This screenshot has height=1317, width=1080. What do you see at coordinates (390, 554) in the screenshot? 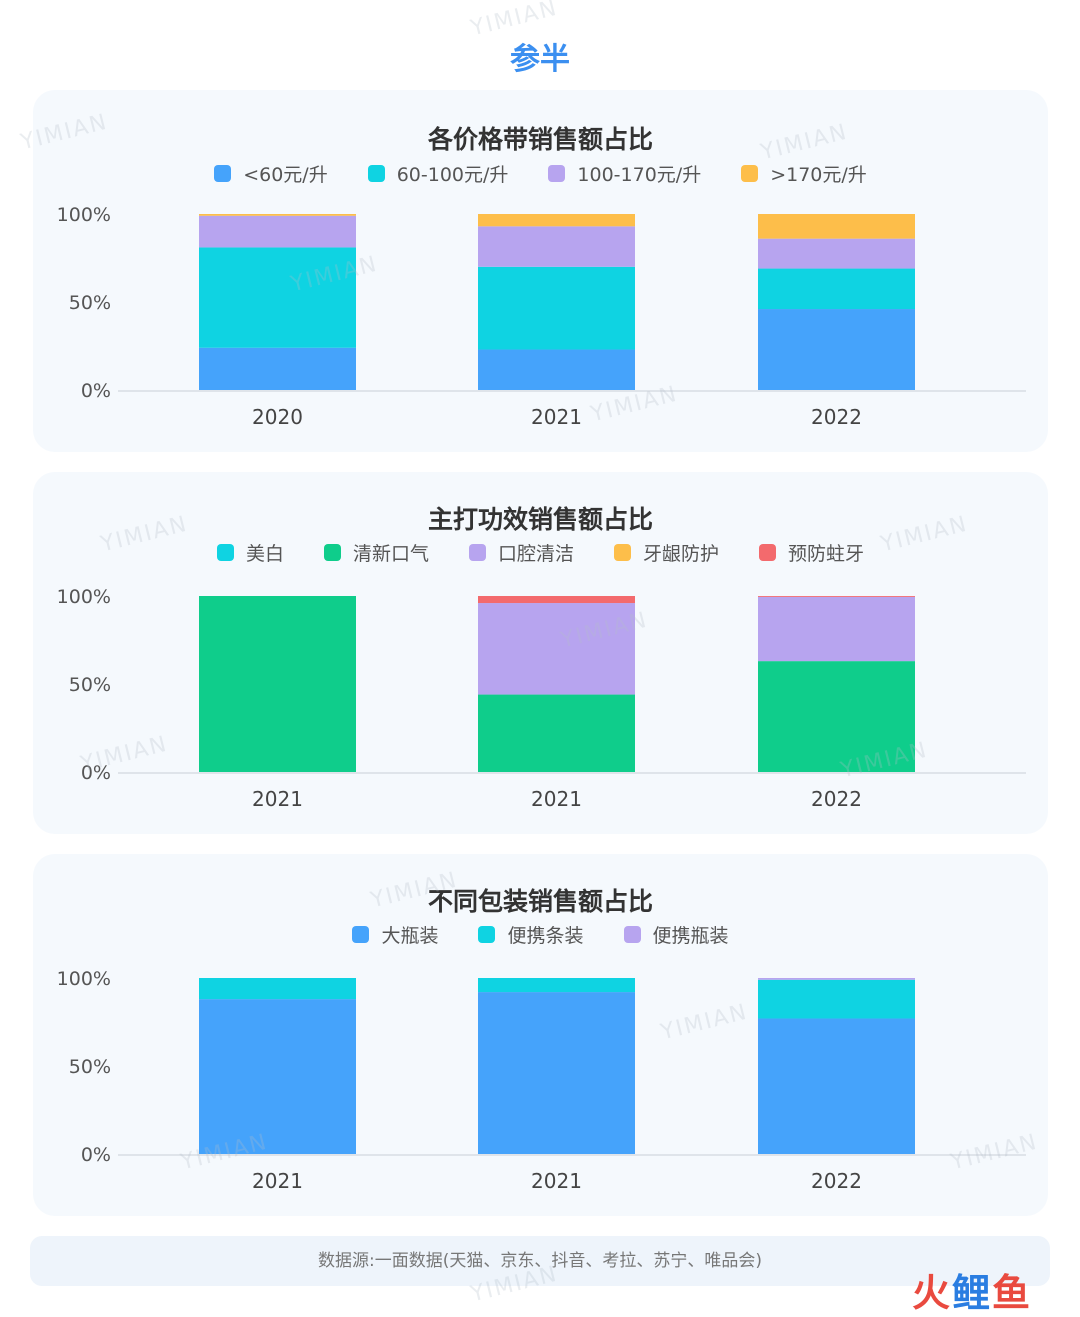
I see `legend-label: 清新口气` at bounding box center [390, 554].